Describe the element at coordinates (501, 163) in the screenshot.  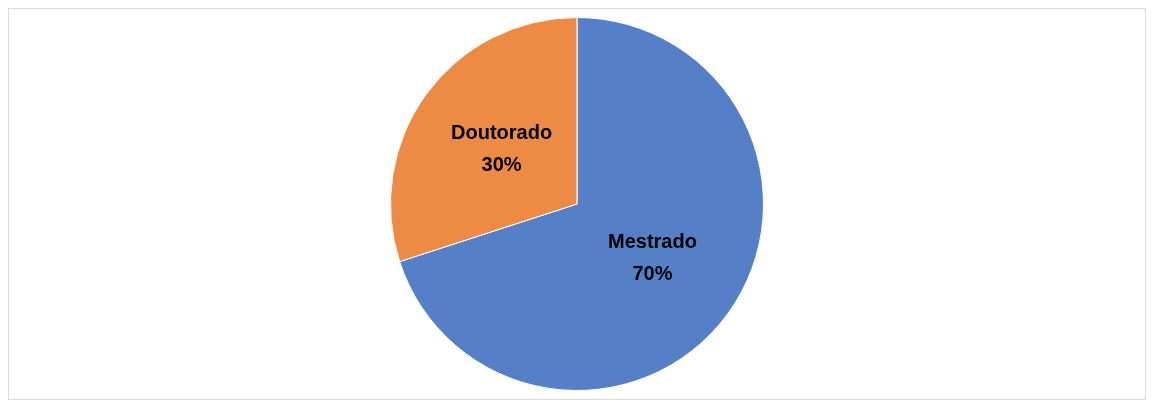
I see `data-label: 30%` at that location.